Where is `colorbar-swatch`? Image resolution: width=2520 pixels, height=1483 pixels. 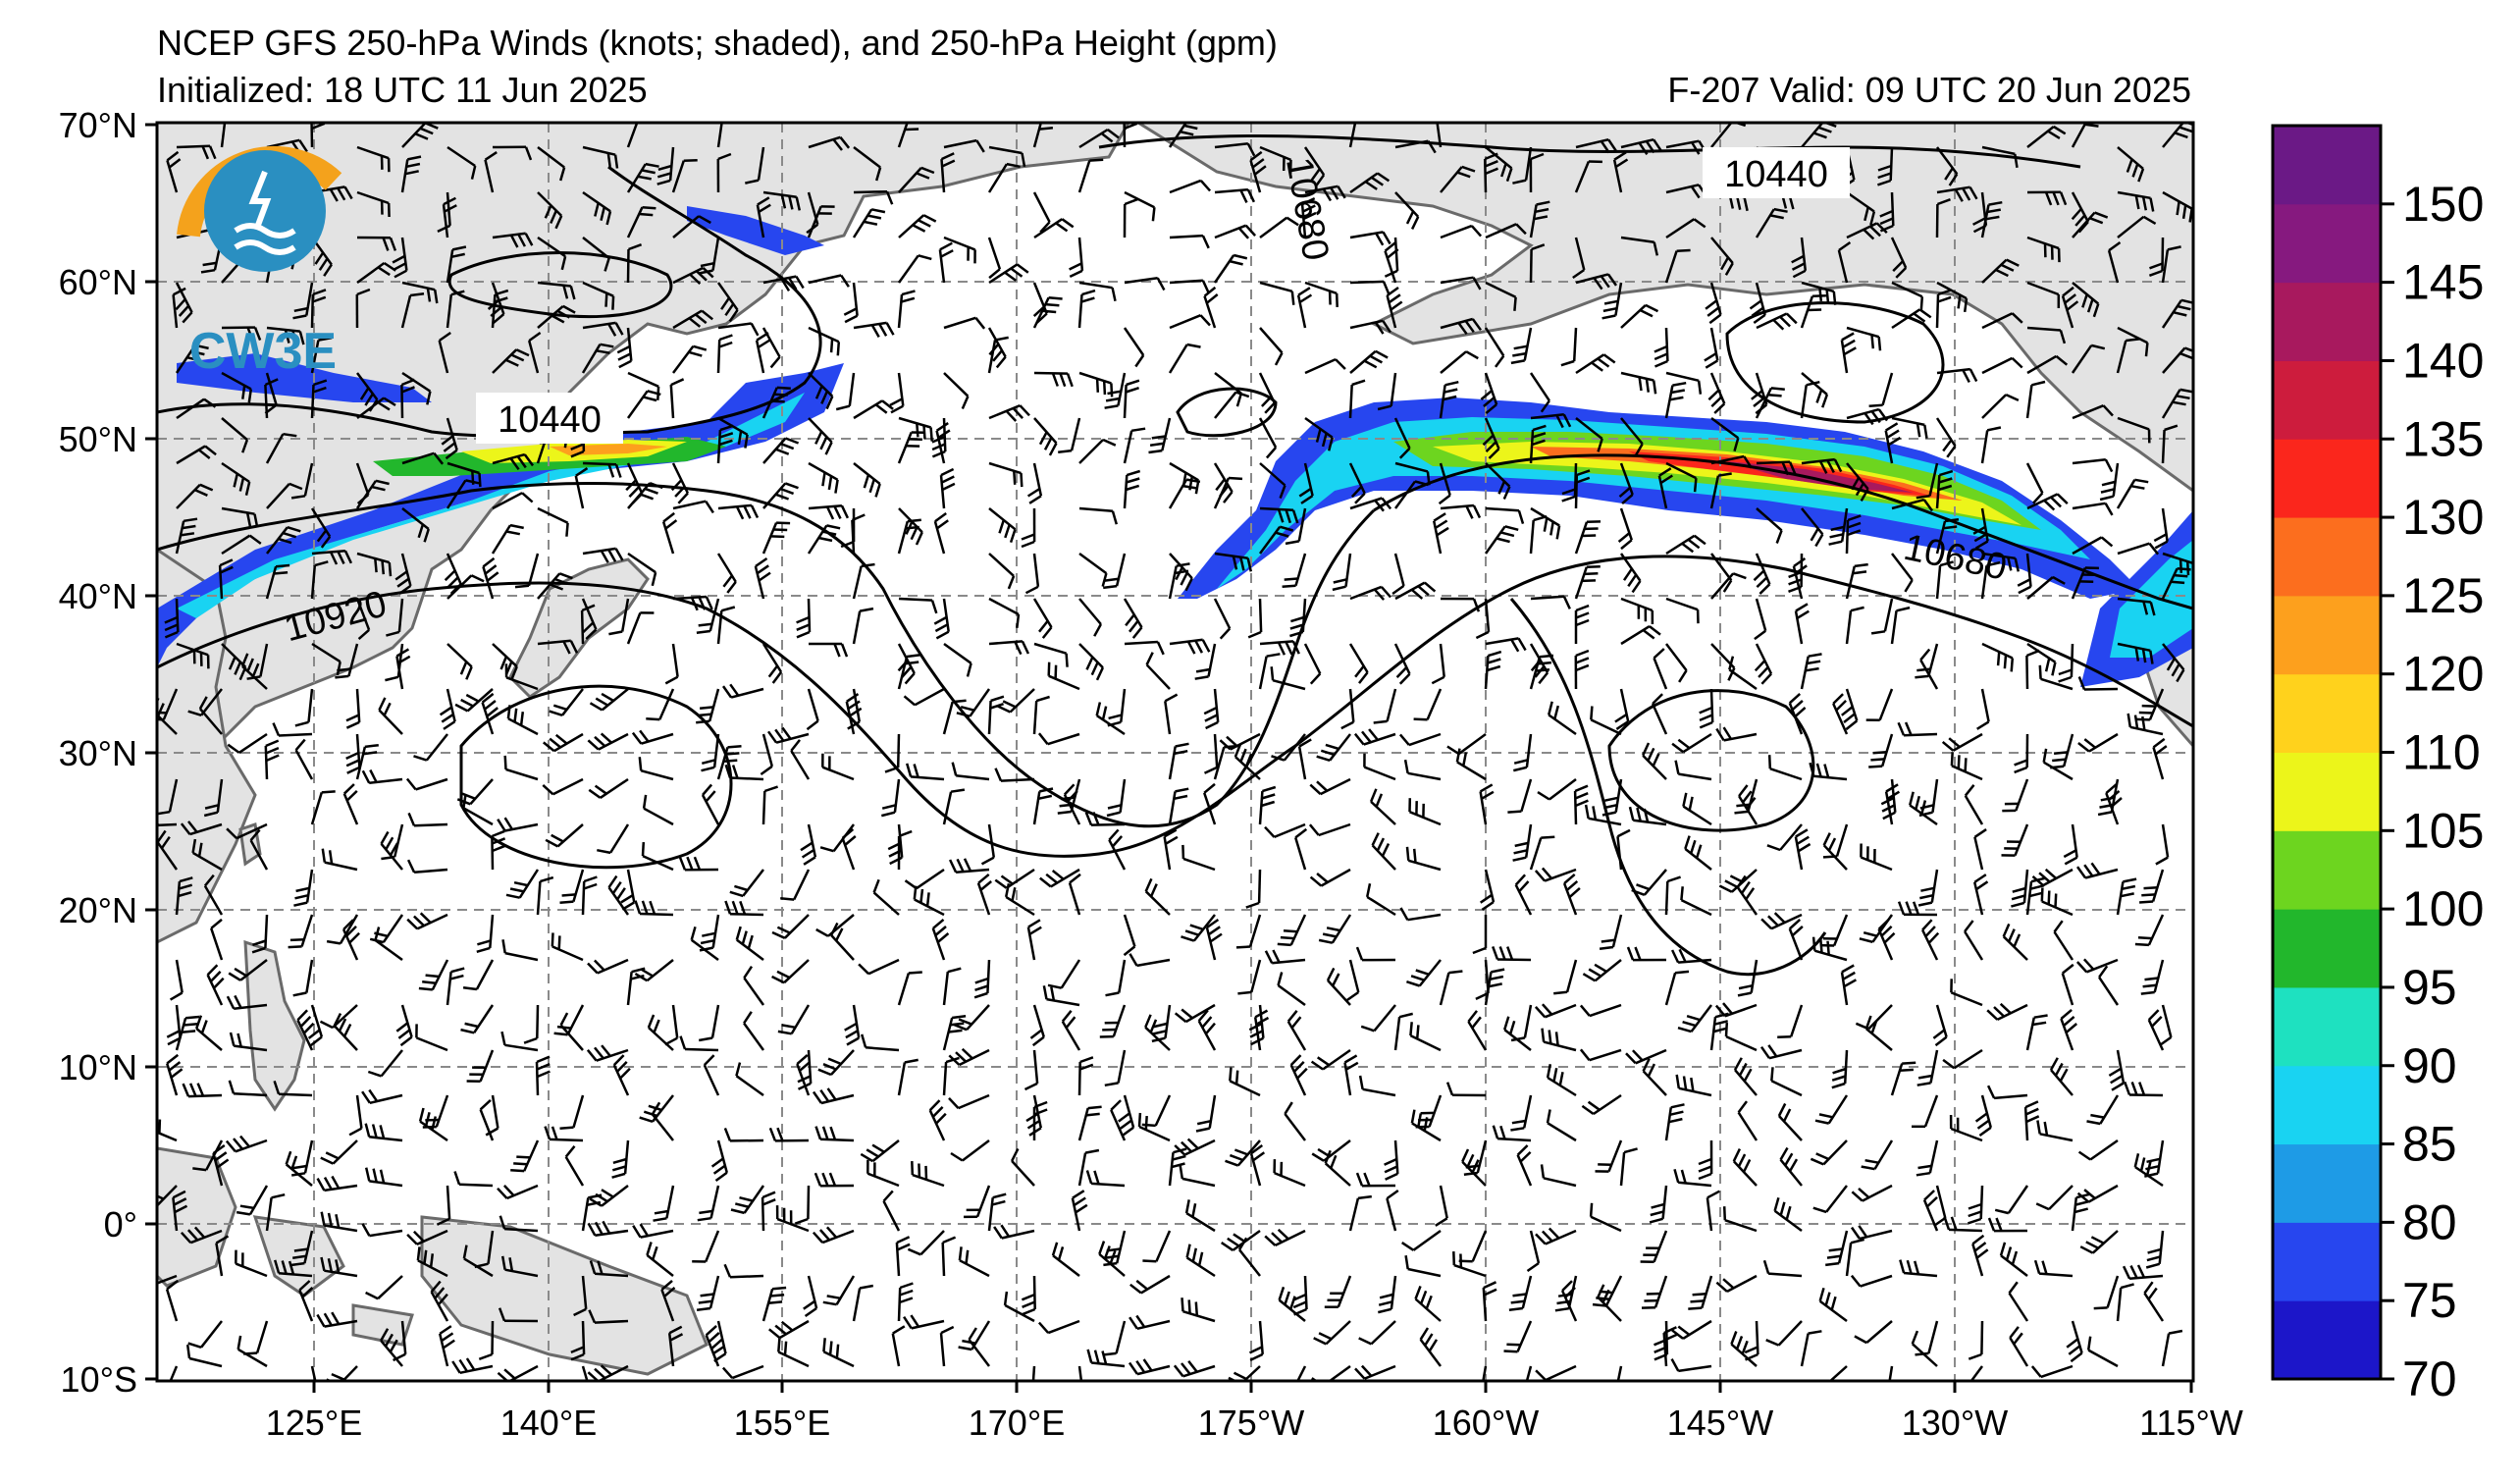 colorbar-swatch is located at coordinates (2327, 949).